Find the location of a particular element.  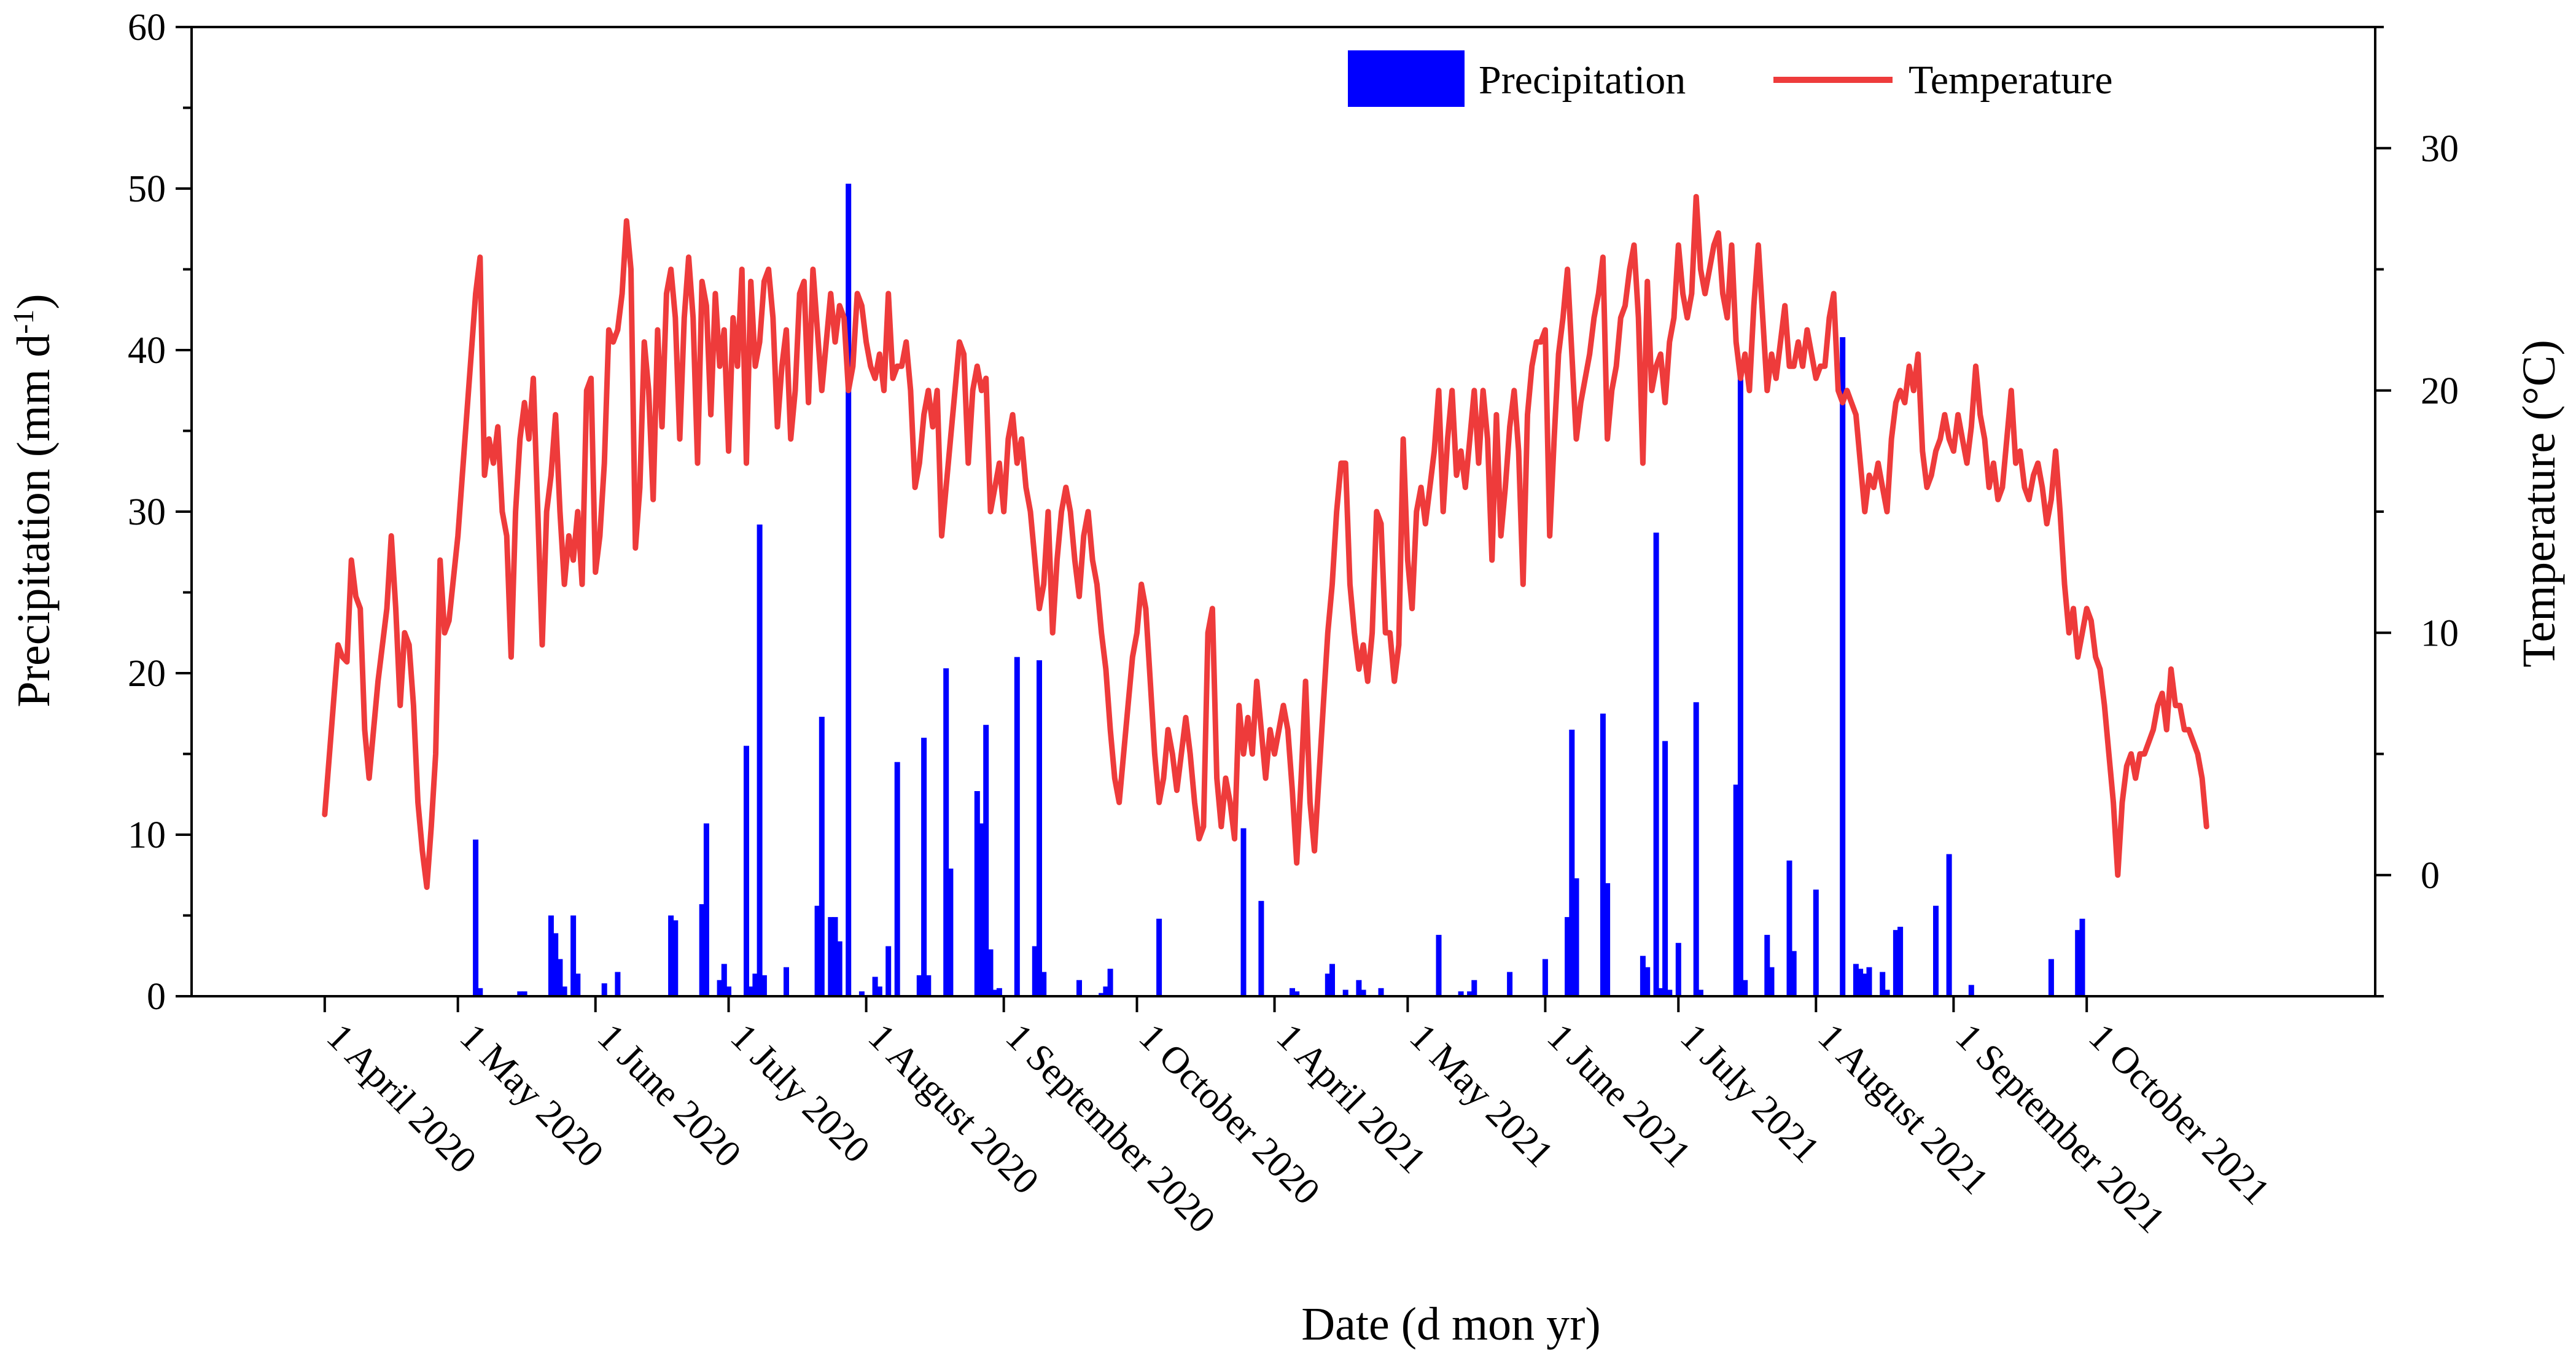

y-left-tick-label: 10 is located at coordinates (147, 835).